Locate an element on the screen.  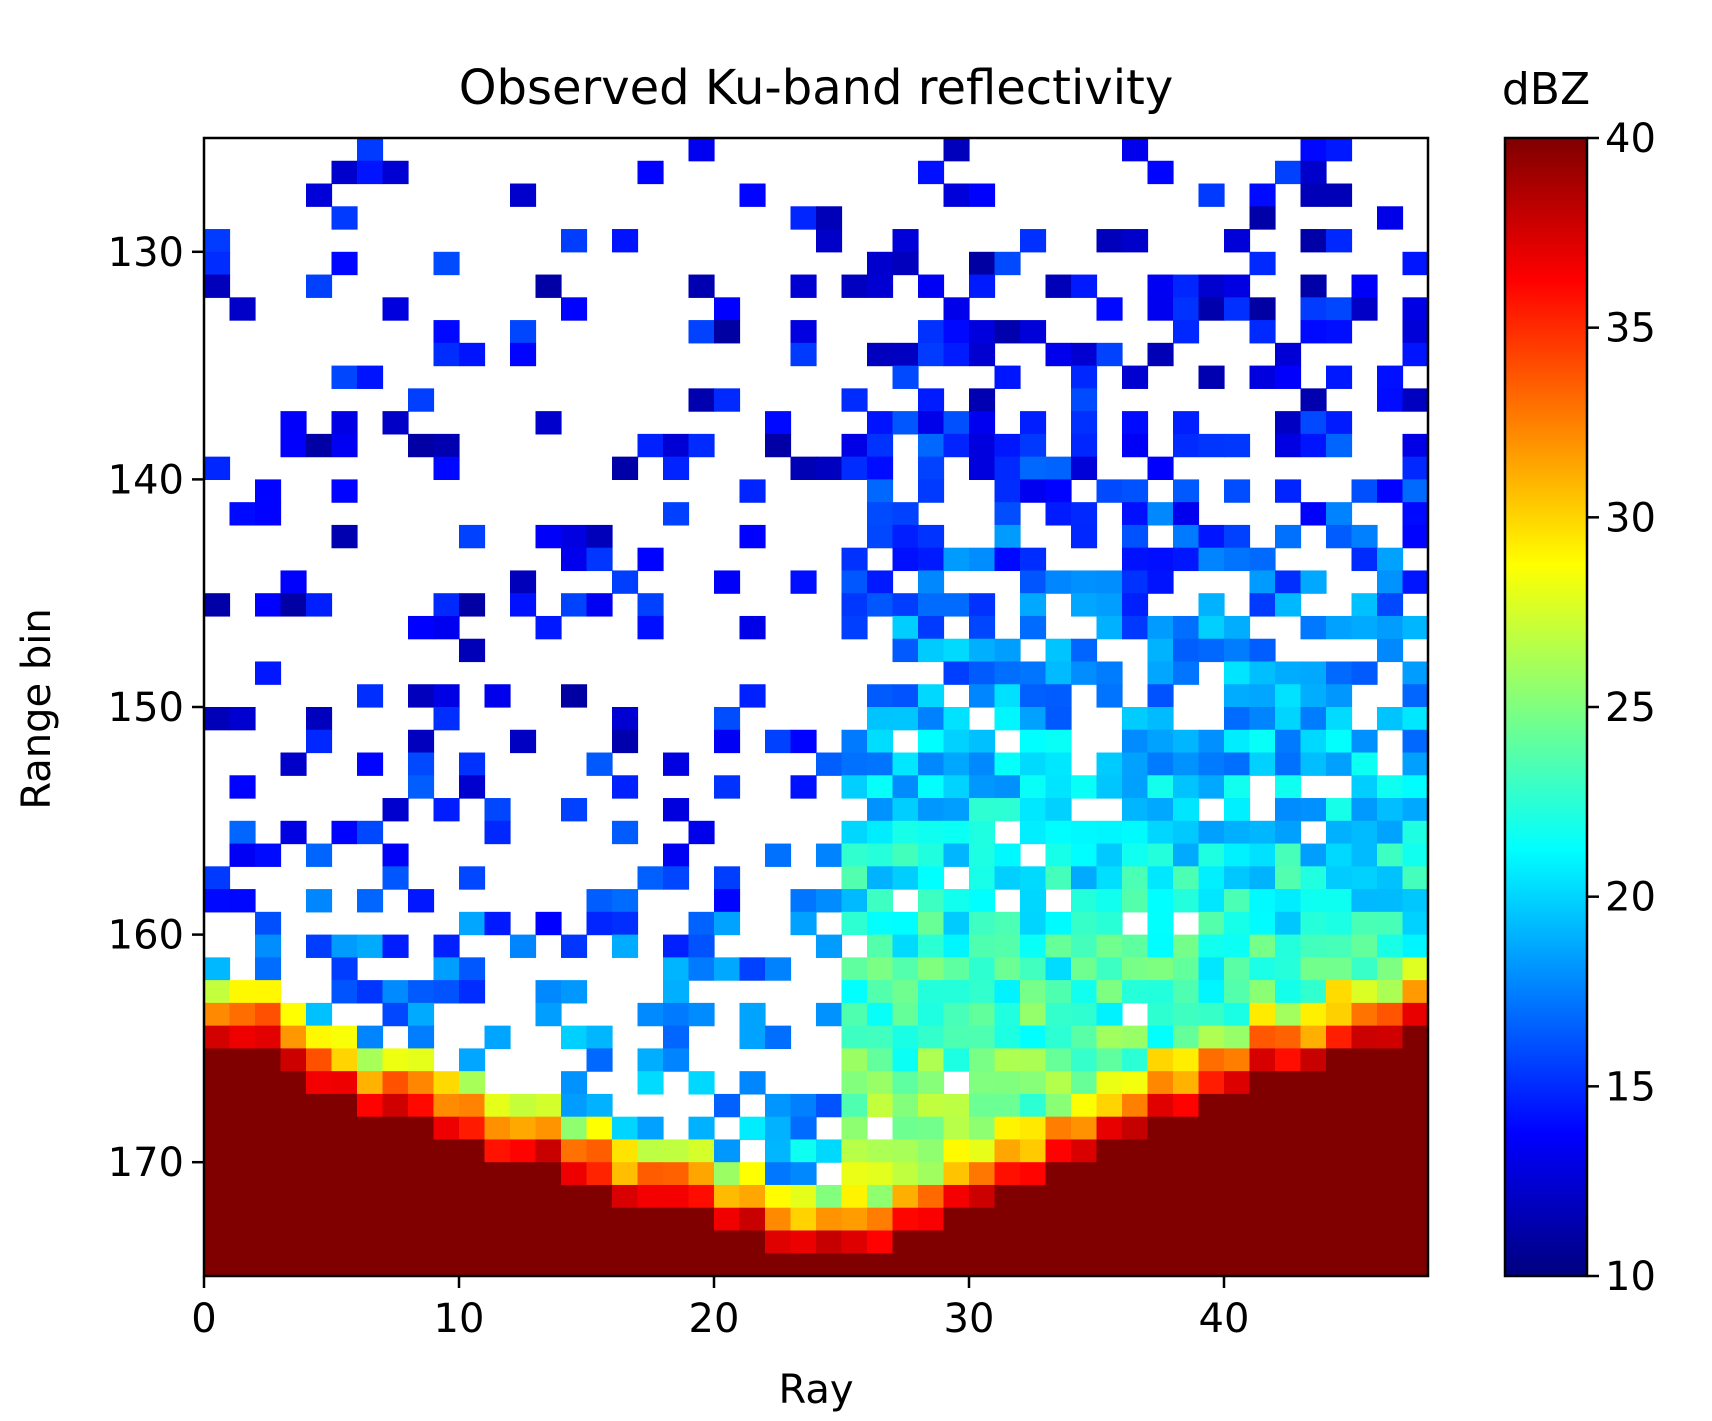
y-ticks: 130 140 150 160 170 is located at coordinates (156, 708).